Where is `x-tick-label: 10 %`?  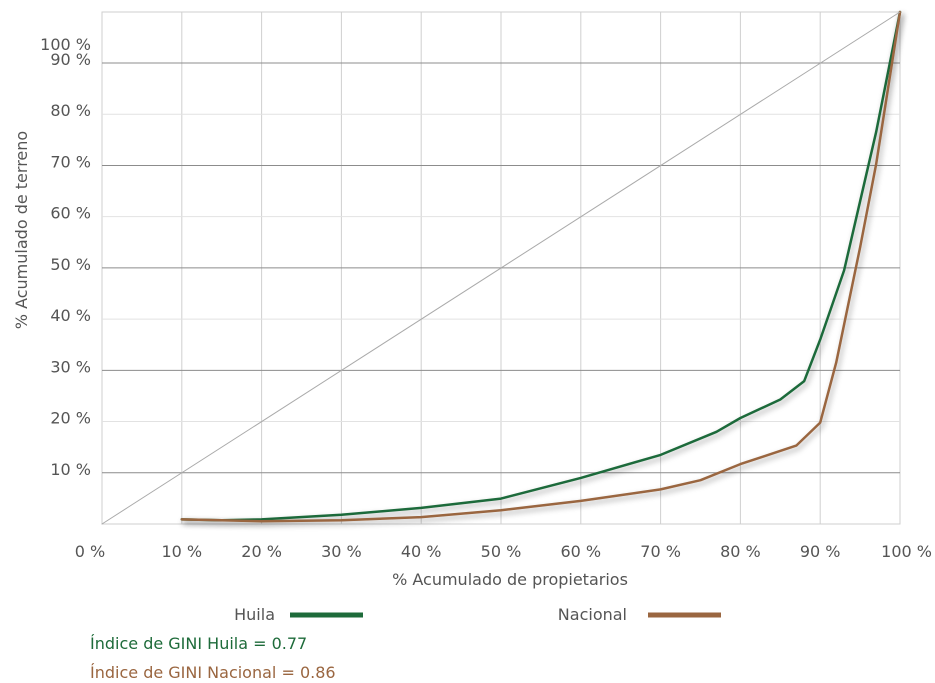 x-tick-label: 10 % is located at coordinates (181, 551).